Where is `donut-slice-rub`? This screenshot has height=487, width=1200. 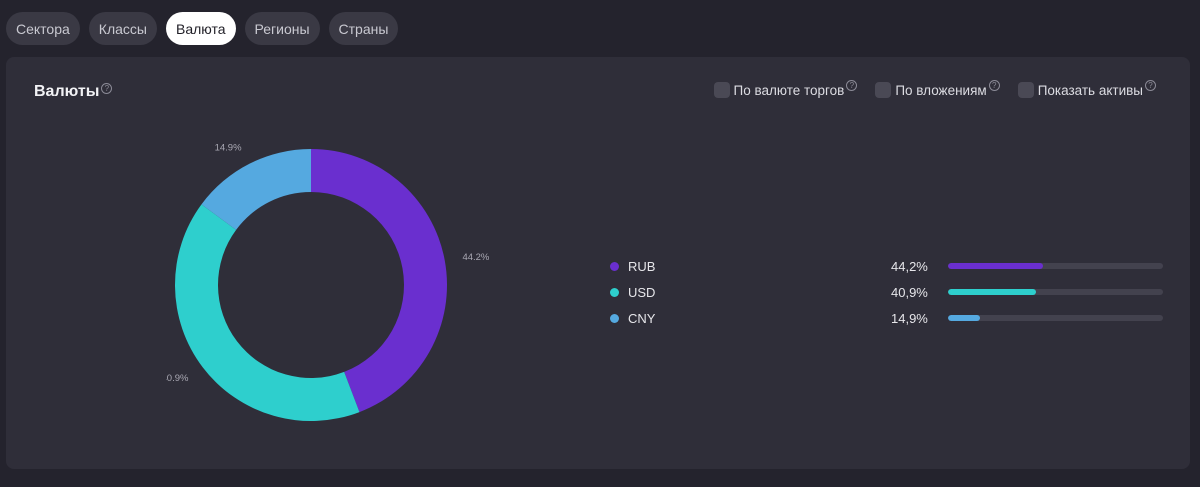
donut-slice-rub is located at coordinates (379, 281).